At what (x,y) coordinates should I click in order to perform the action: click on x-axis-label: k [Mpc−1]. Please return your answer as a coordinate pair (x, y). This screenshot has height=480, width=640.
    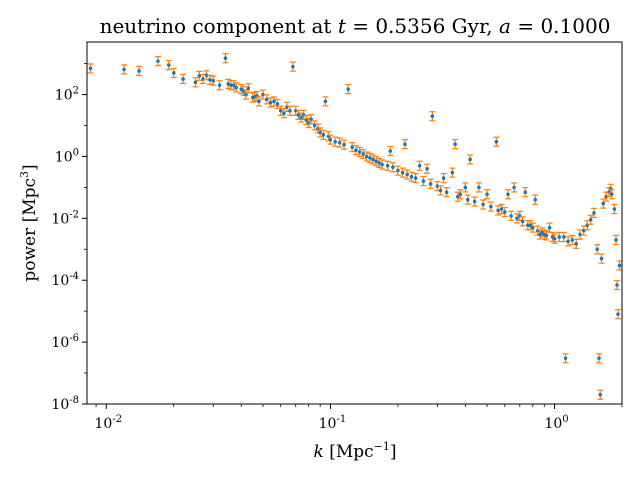
    Looking at the image, I should click on (354, 451).